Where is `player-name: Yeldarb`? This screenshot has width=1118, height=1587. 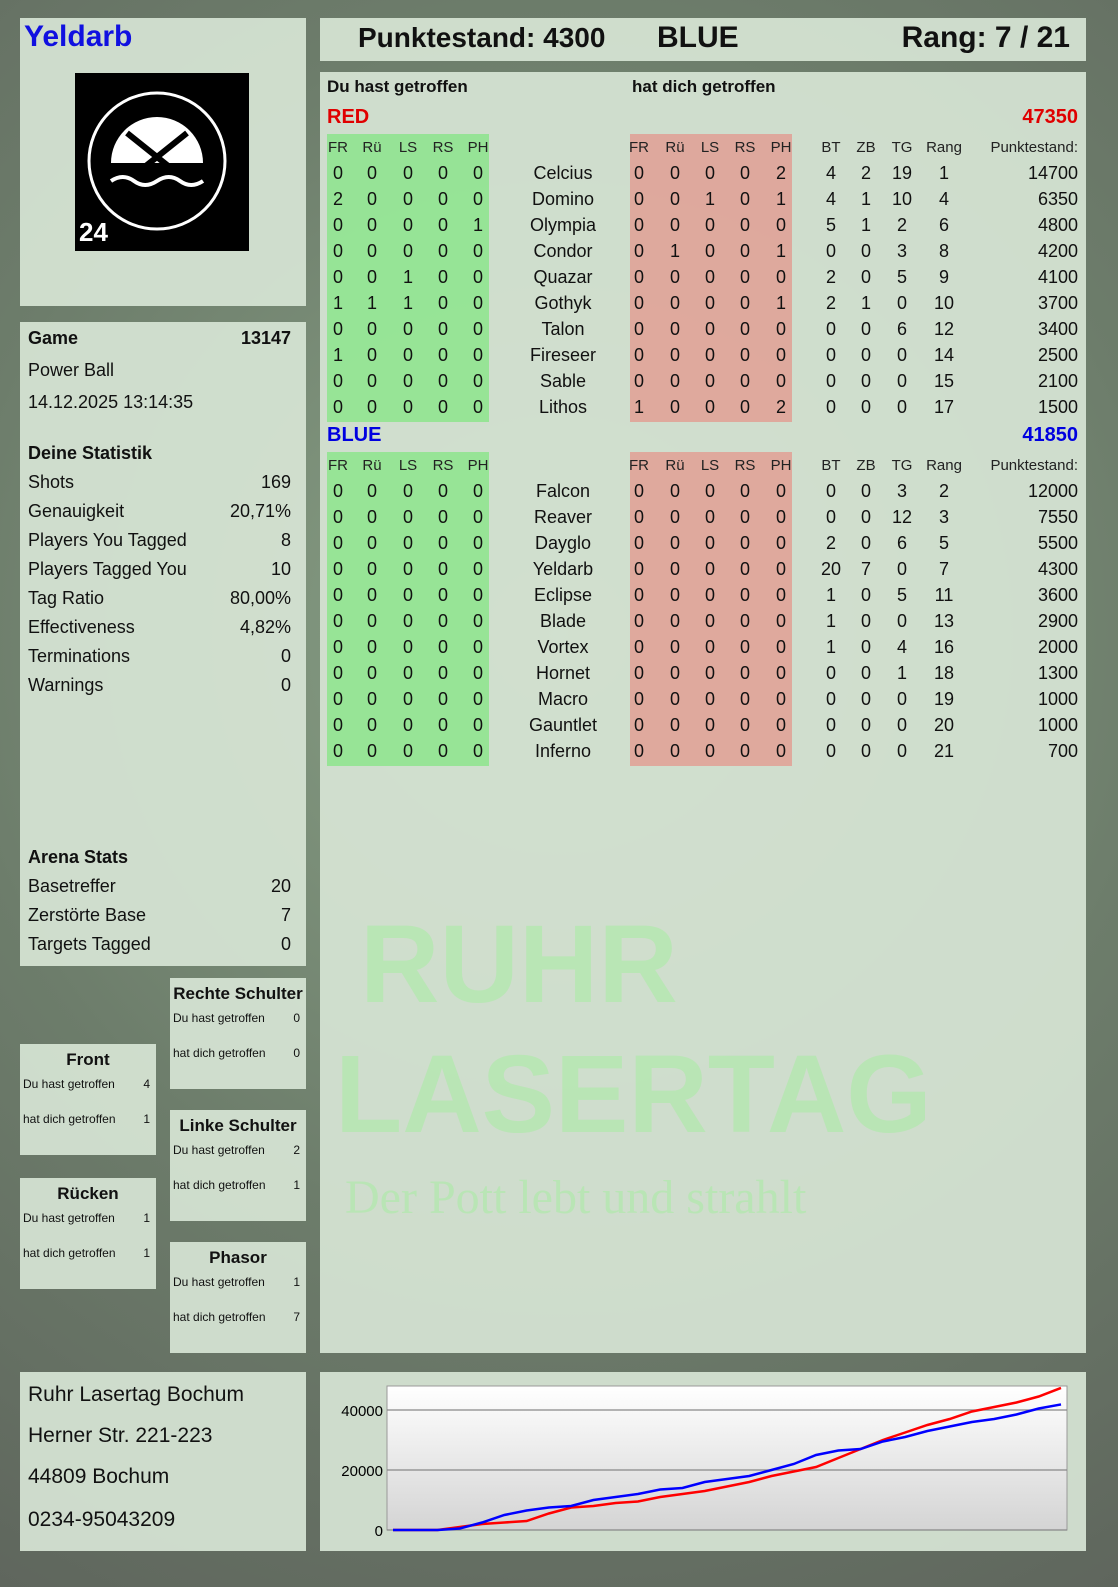 player-name: Yeldarb is located at coordinates (563, 569).